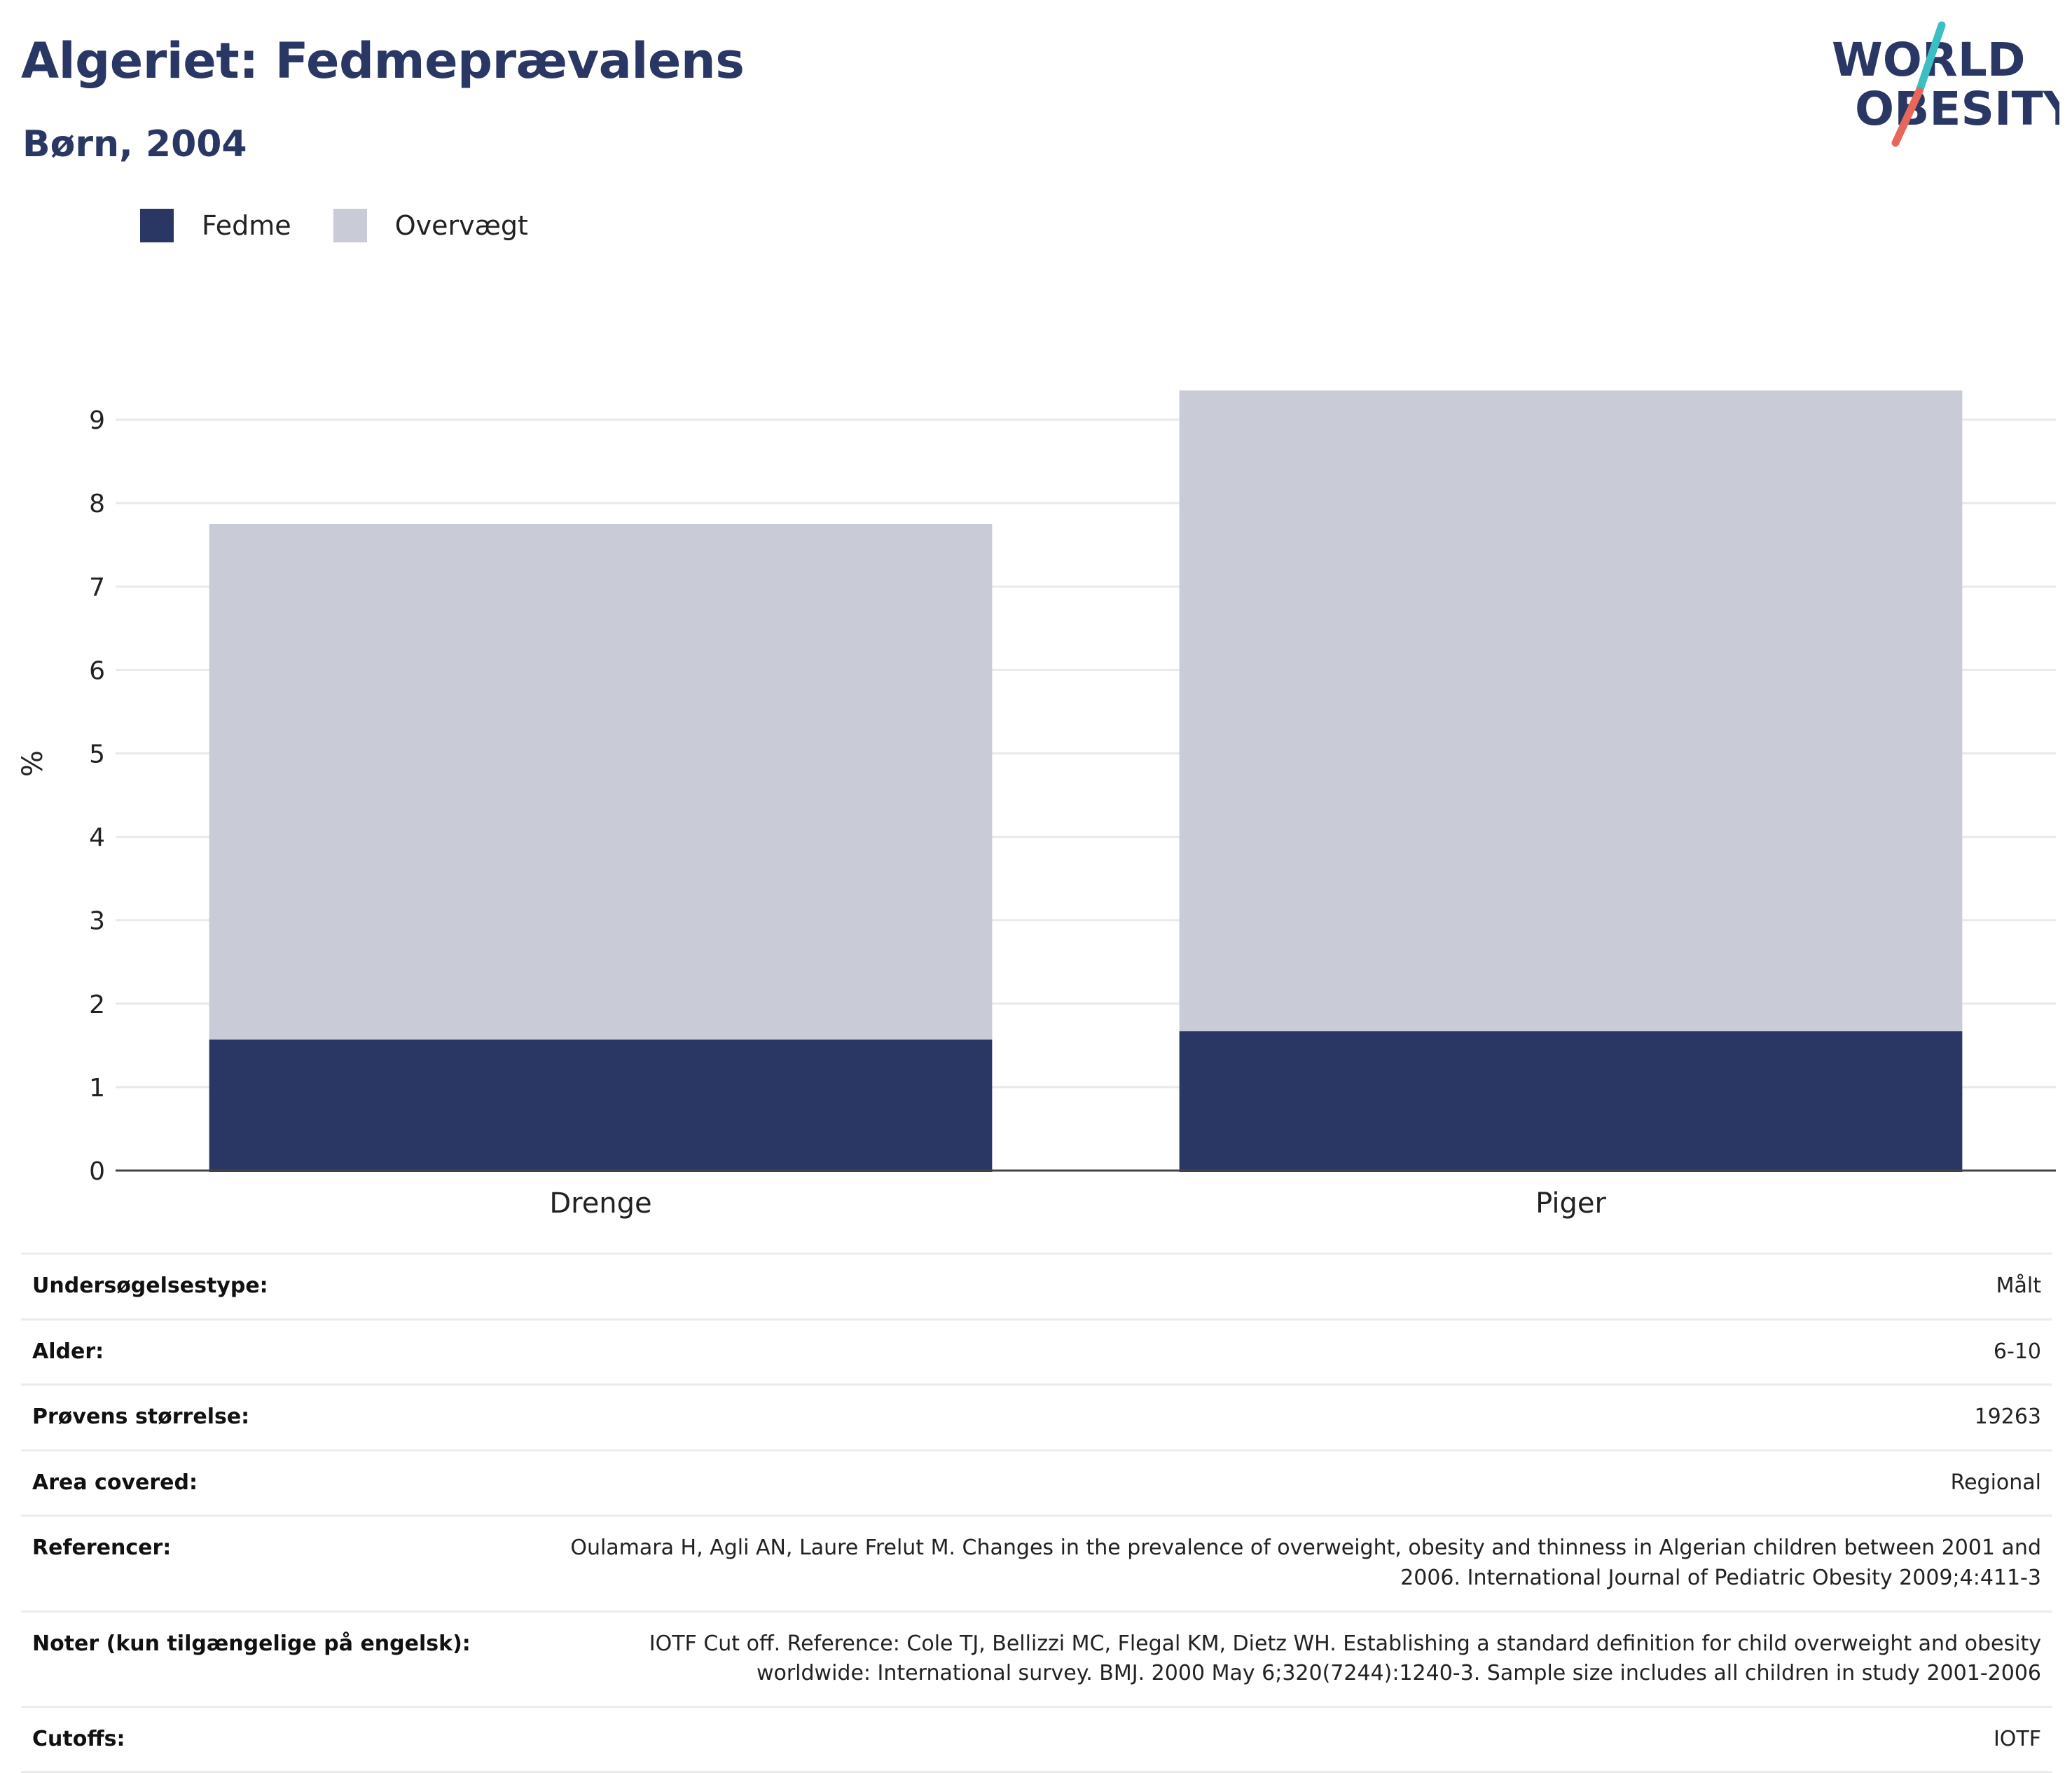 The height and width of the screenshot is (1773, 2072). I want to click on x-tick-label: Piger, so click(1571, 1203).